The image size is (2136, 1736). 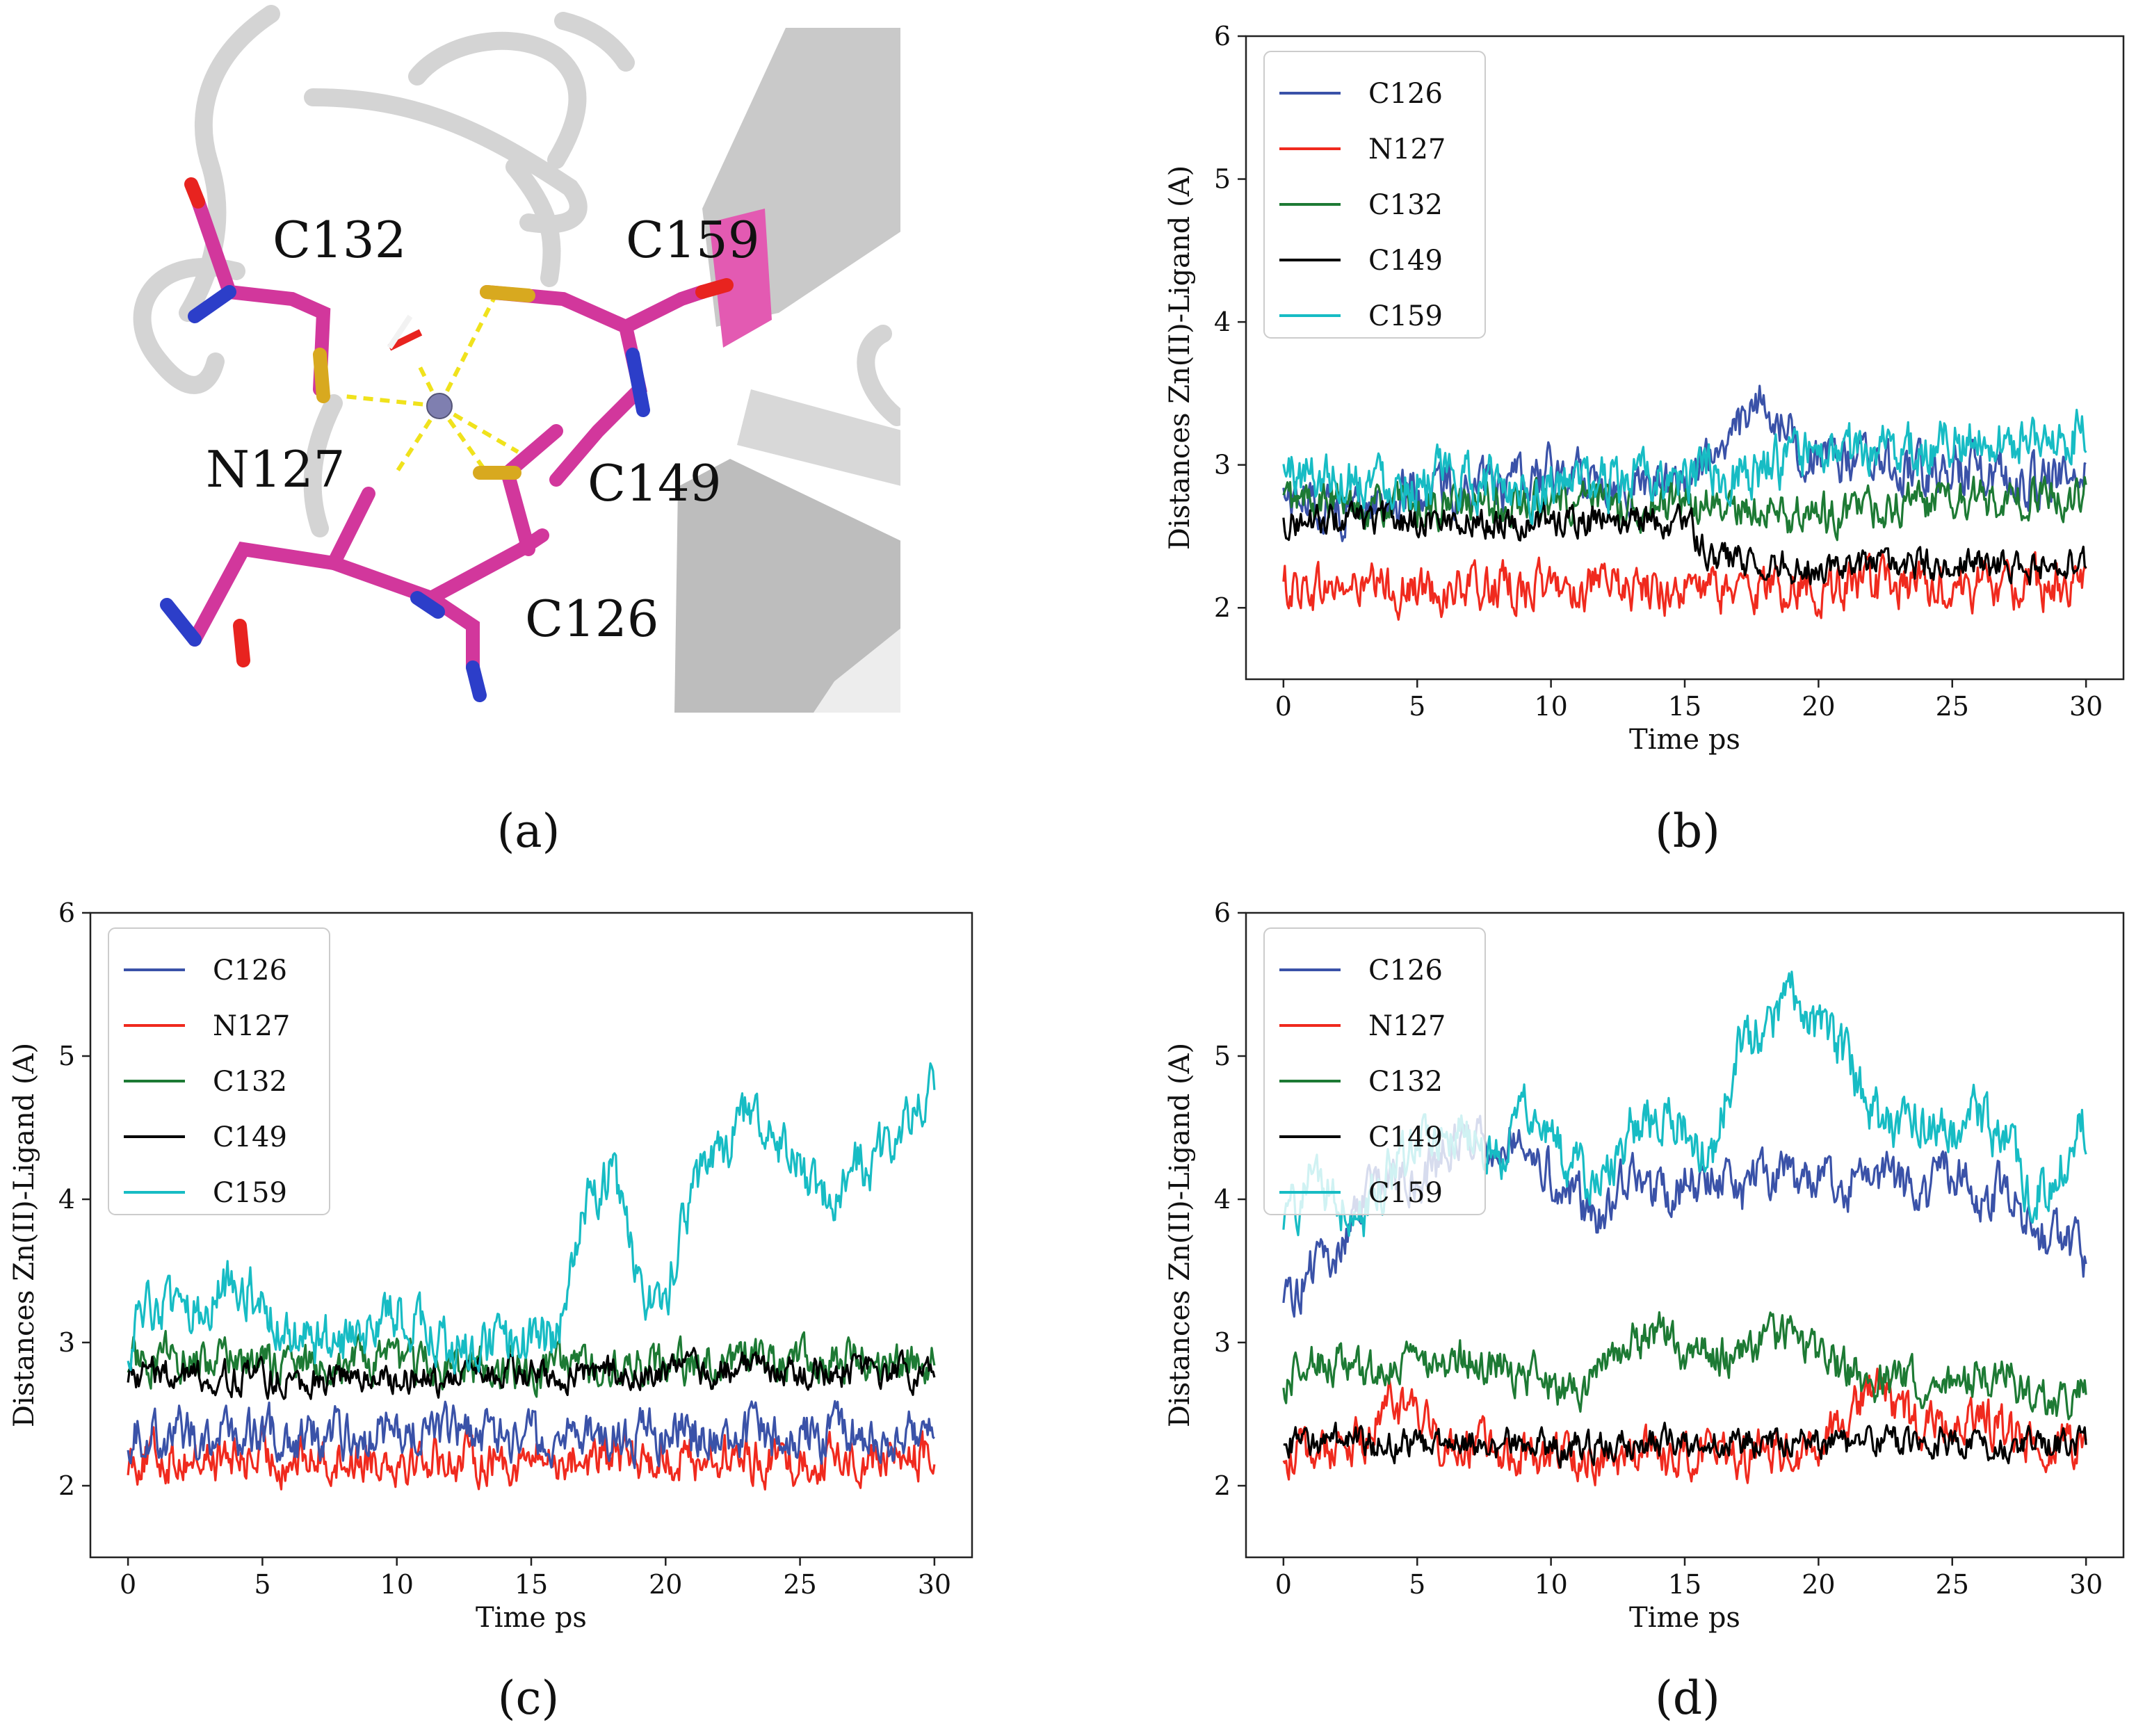 I want to click on x-tick-label: 20, so click(x=665, y=1584).